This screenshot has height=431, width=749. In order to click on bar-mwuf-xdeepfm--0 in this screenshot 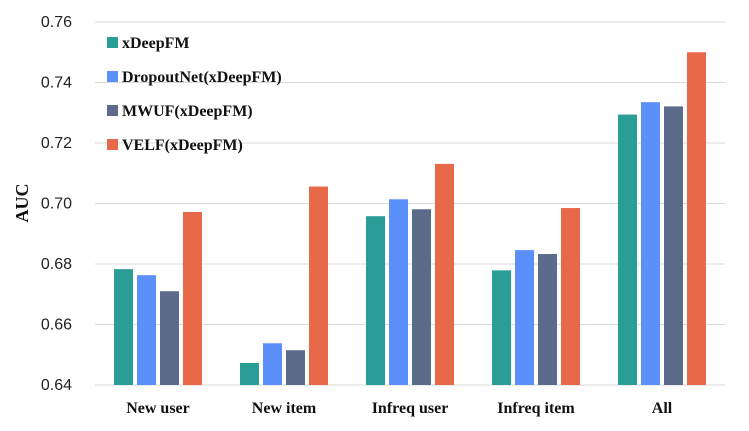, I will do `click(169, 338)`.